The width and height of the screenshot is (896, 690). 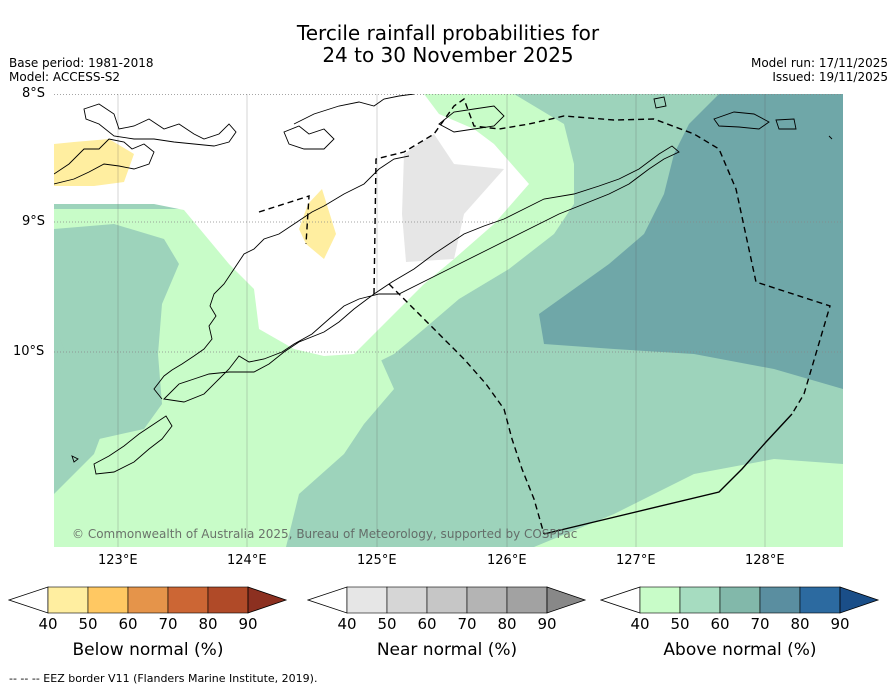 I want to click on map-title-line2: 24 to 30 November 2025, so click(x=448, y=55).